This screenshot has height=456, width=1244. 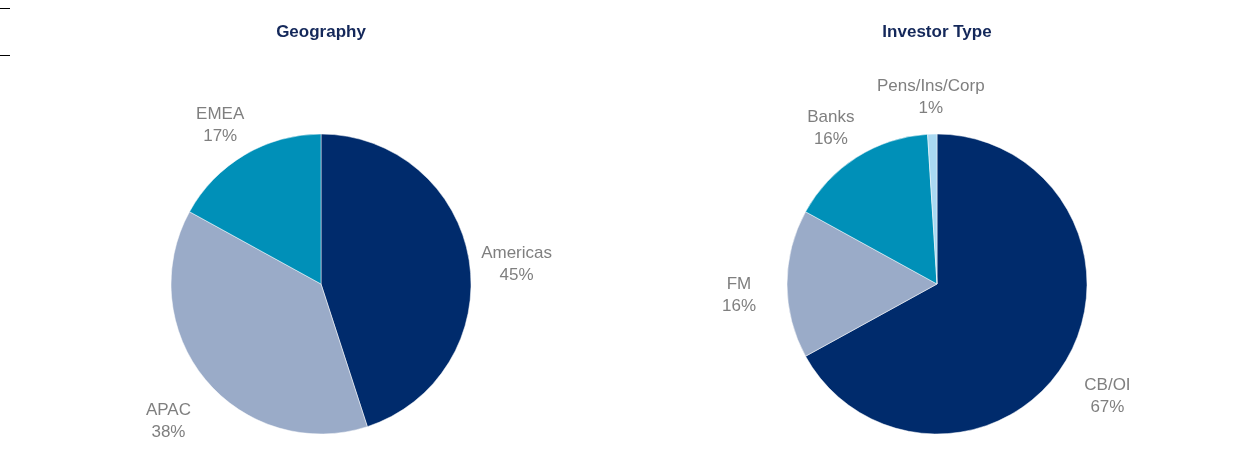 I want to click on data-label: 38%, so click(x=168, y=432).